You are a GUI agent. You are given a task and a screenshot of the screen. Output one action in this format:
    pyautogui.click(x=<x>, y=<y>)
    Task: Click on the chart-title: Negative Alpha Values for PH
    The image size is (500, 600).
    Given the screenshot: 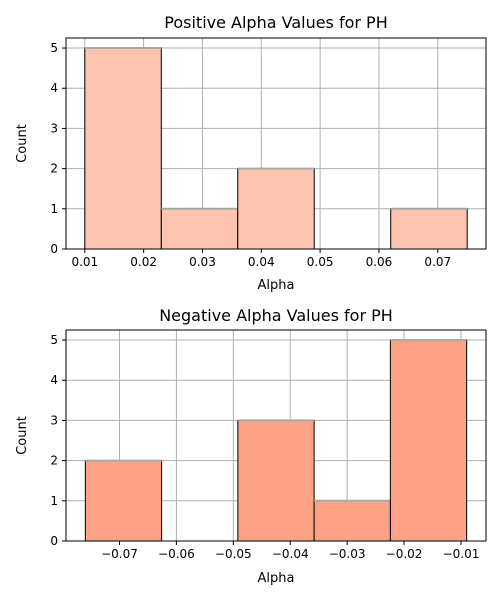 What is the action you would take?
    pyautogui.click(x=276, y=315)
    